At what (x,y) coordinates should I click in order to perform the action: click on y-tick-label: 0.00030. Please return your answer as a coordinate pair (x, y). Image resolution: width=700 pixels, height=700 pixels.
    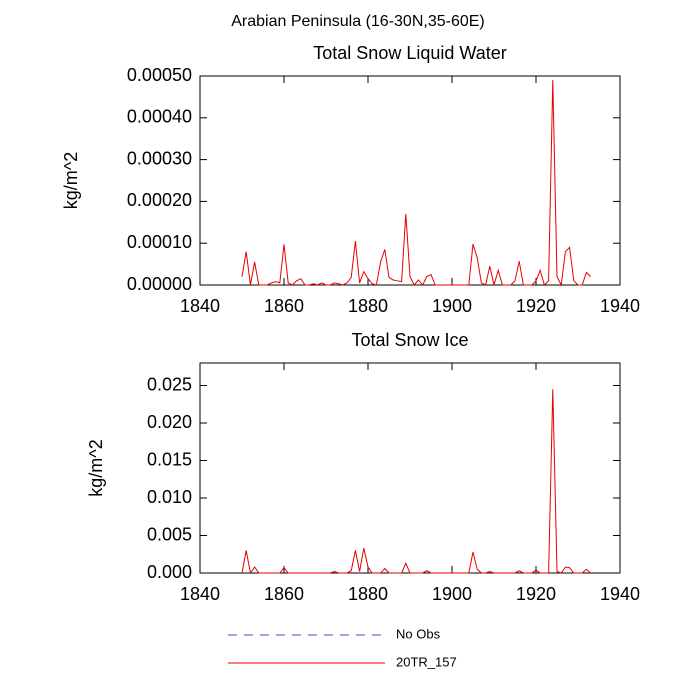
    Looking at the image, I should click on (159, 158).